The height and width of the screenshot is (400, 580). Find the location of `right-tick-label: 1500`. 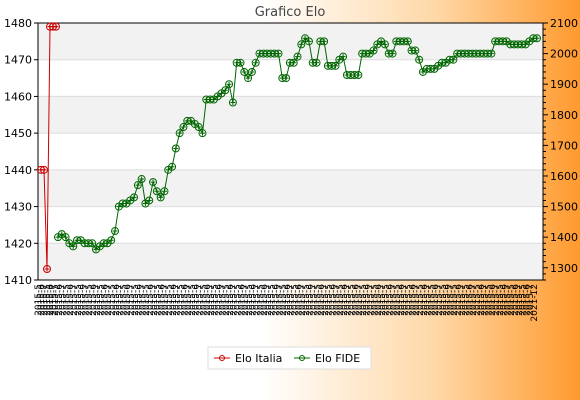

right-tick-label: 1500 is located at coordinates (564, 207).